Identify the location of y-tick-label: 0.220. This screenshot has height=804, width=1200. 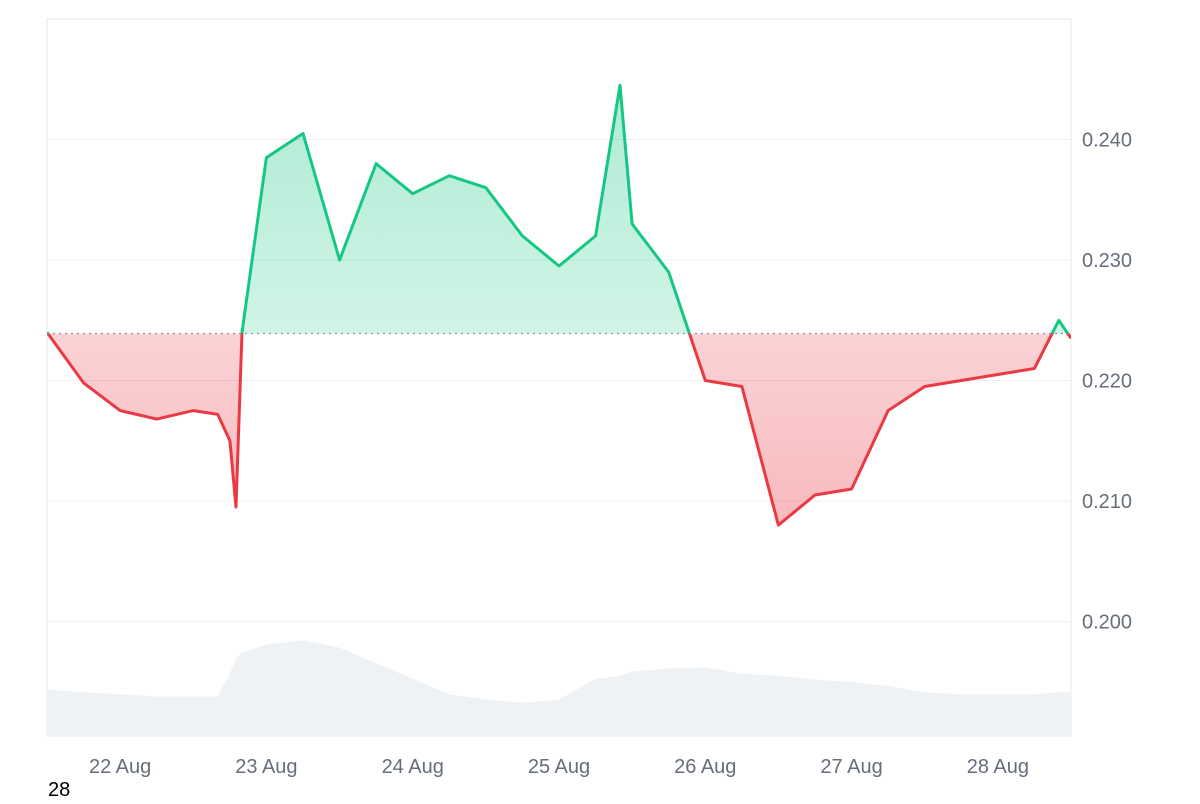
(1107, 382).